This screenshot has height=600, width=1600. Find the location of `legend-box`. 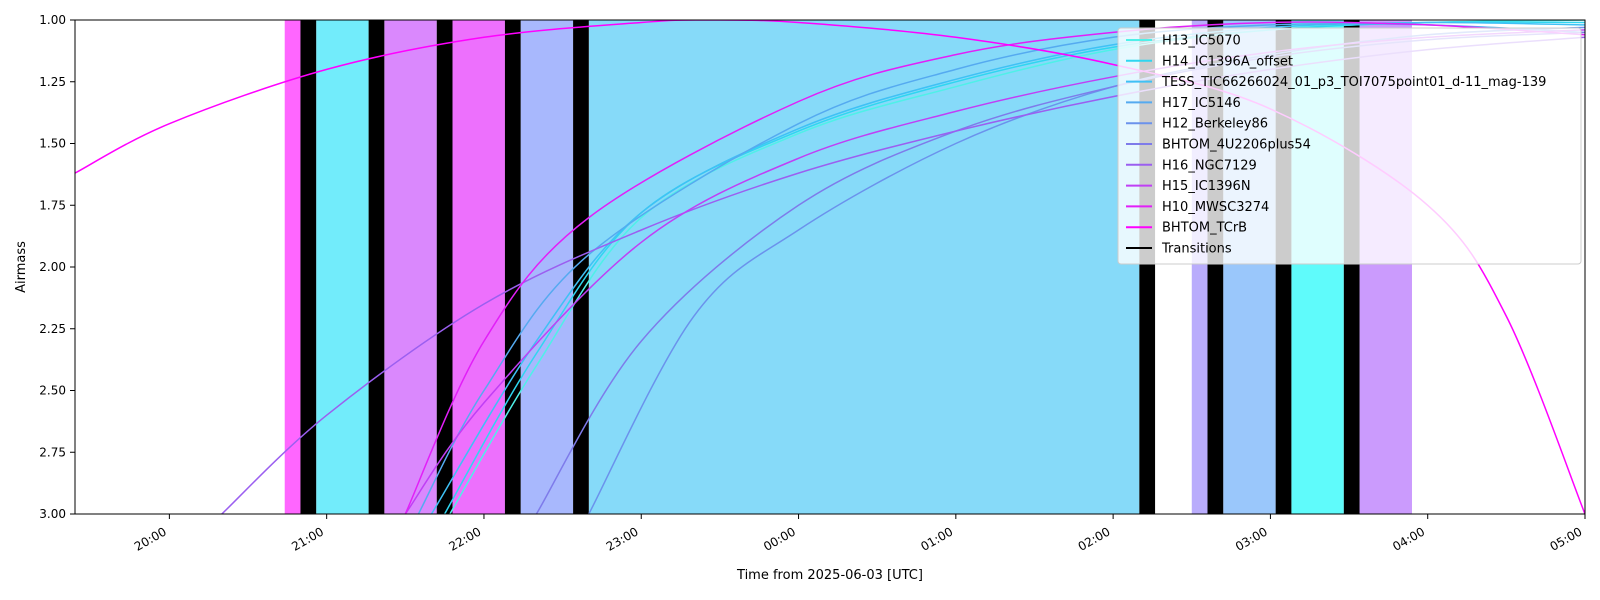

legend-box is located at coordinates (1349, 146).